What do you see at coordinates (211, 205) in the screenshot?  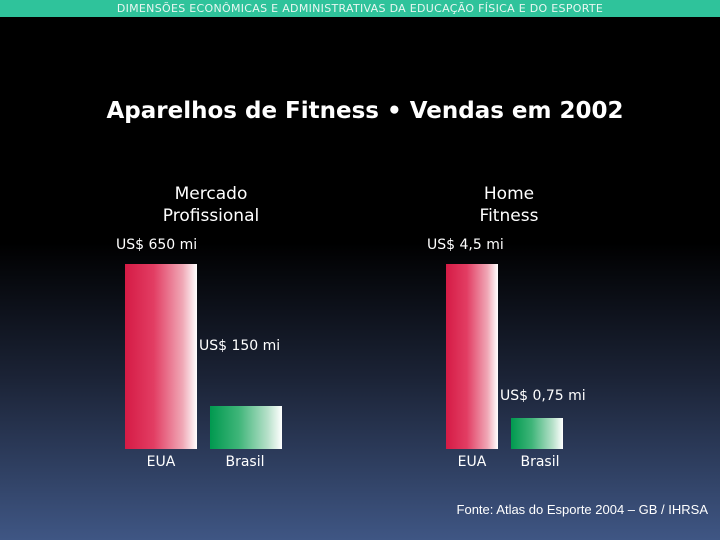 I see `panel-title-profissional: Mercado Profissional` at bounding box center [211, 205].